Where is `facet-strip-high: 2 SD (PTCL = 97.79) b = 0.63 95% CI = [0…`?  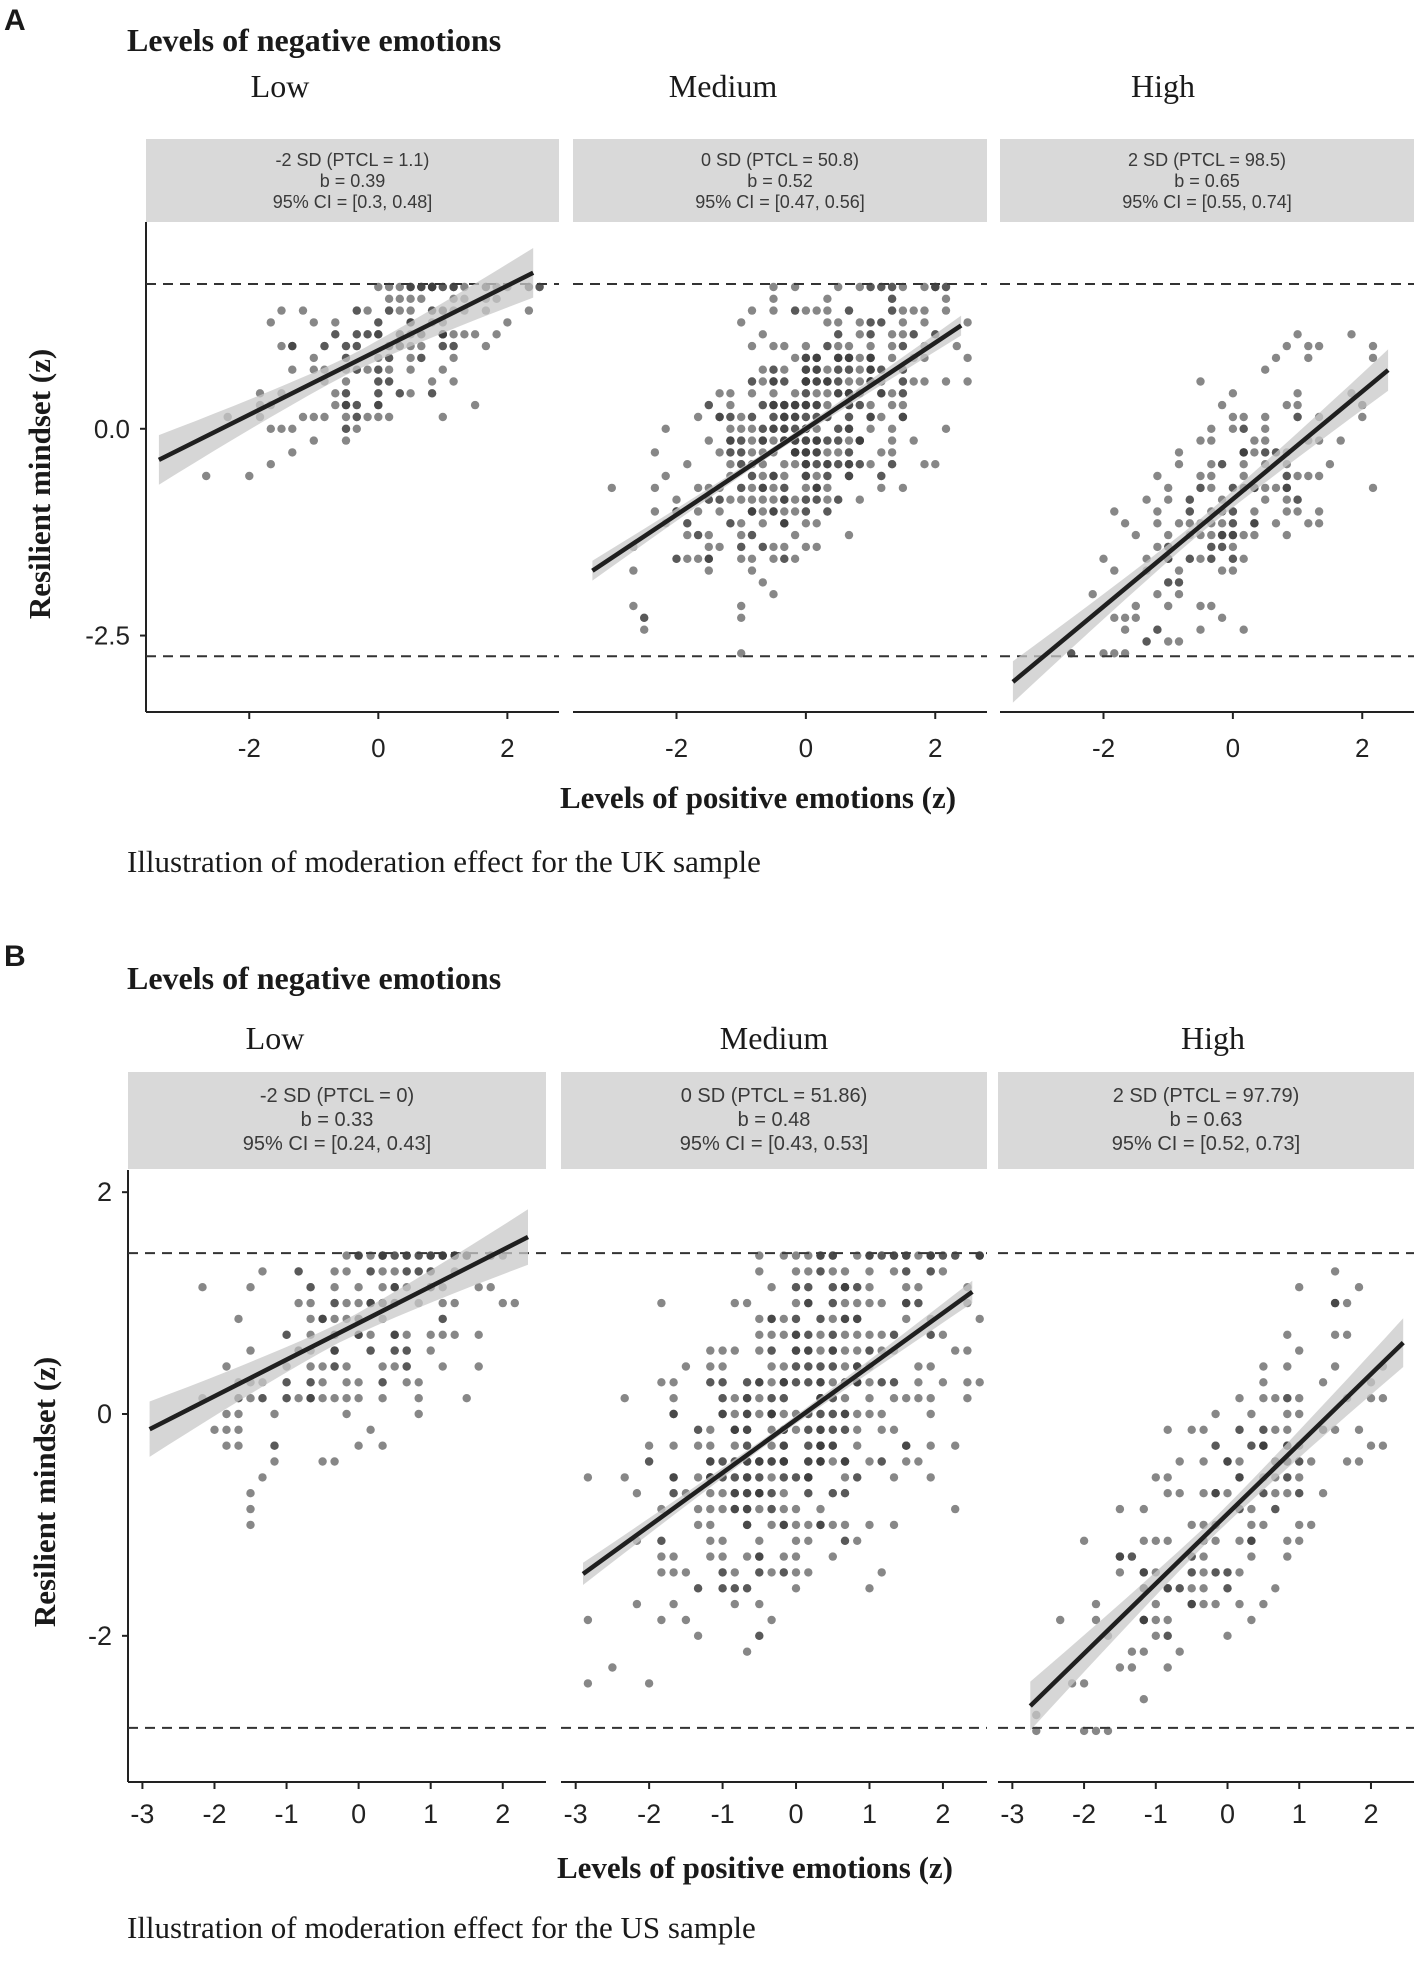 facet-strip-high: 2 SD (PTCL = 97.79) b = 0.63 95% CI = [0… is located at coordinates (1206, 1120).